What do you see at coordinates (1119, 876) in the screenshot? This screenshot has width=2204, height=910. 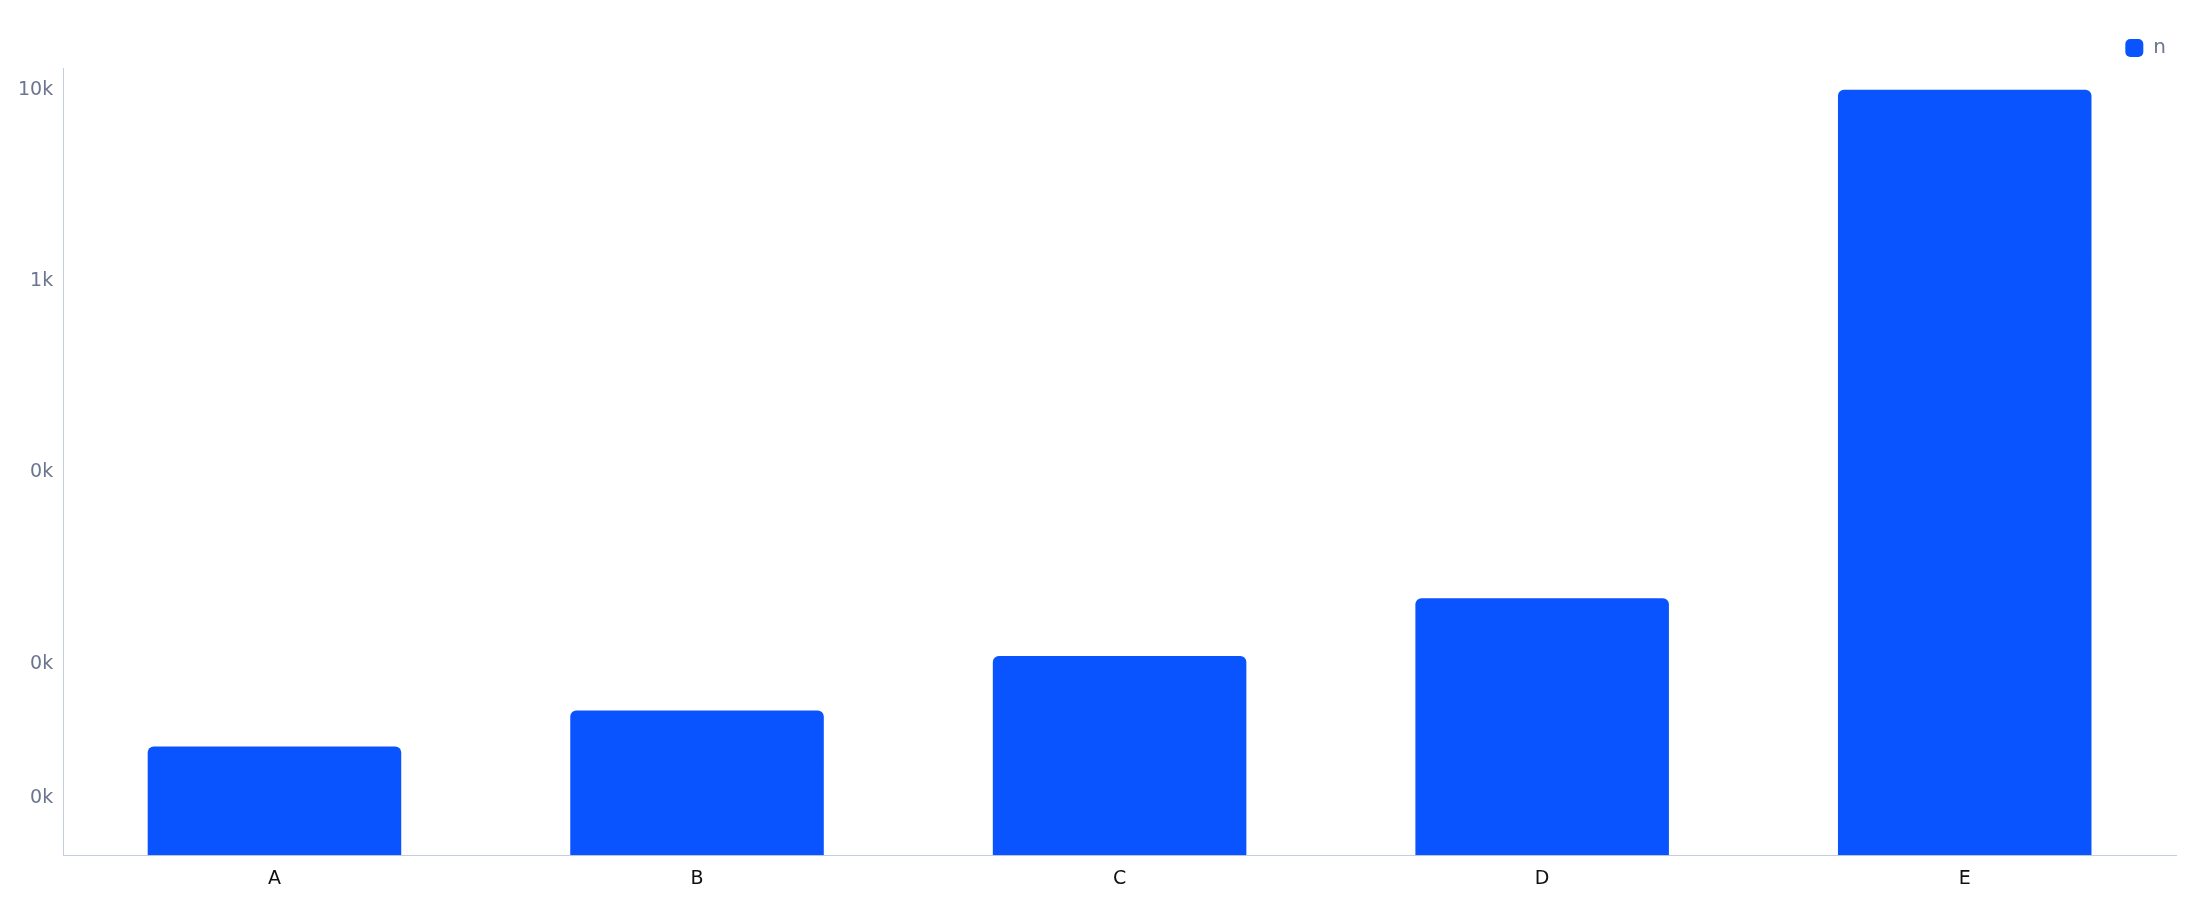 I see `x-tick-label: C` at bounding box center [1119, 876].